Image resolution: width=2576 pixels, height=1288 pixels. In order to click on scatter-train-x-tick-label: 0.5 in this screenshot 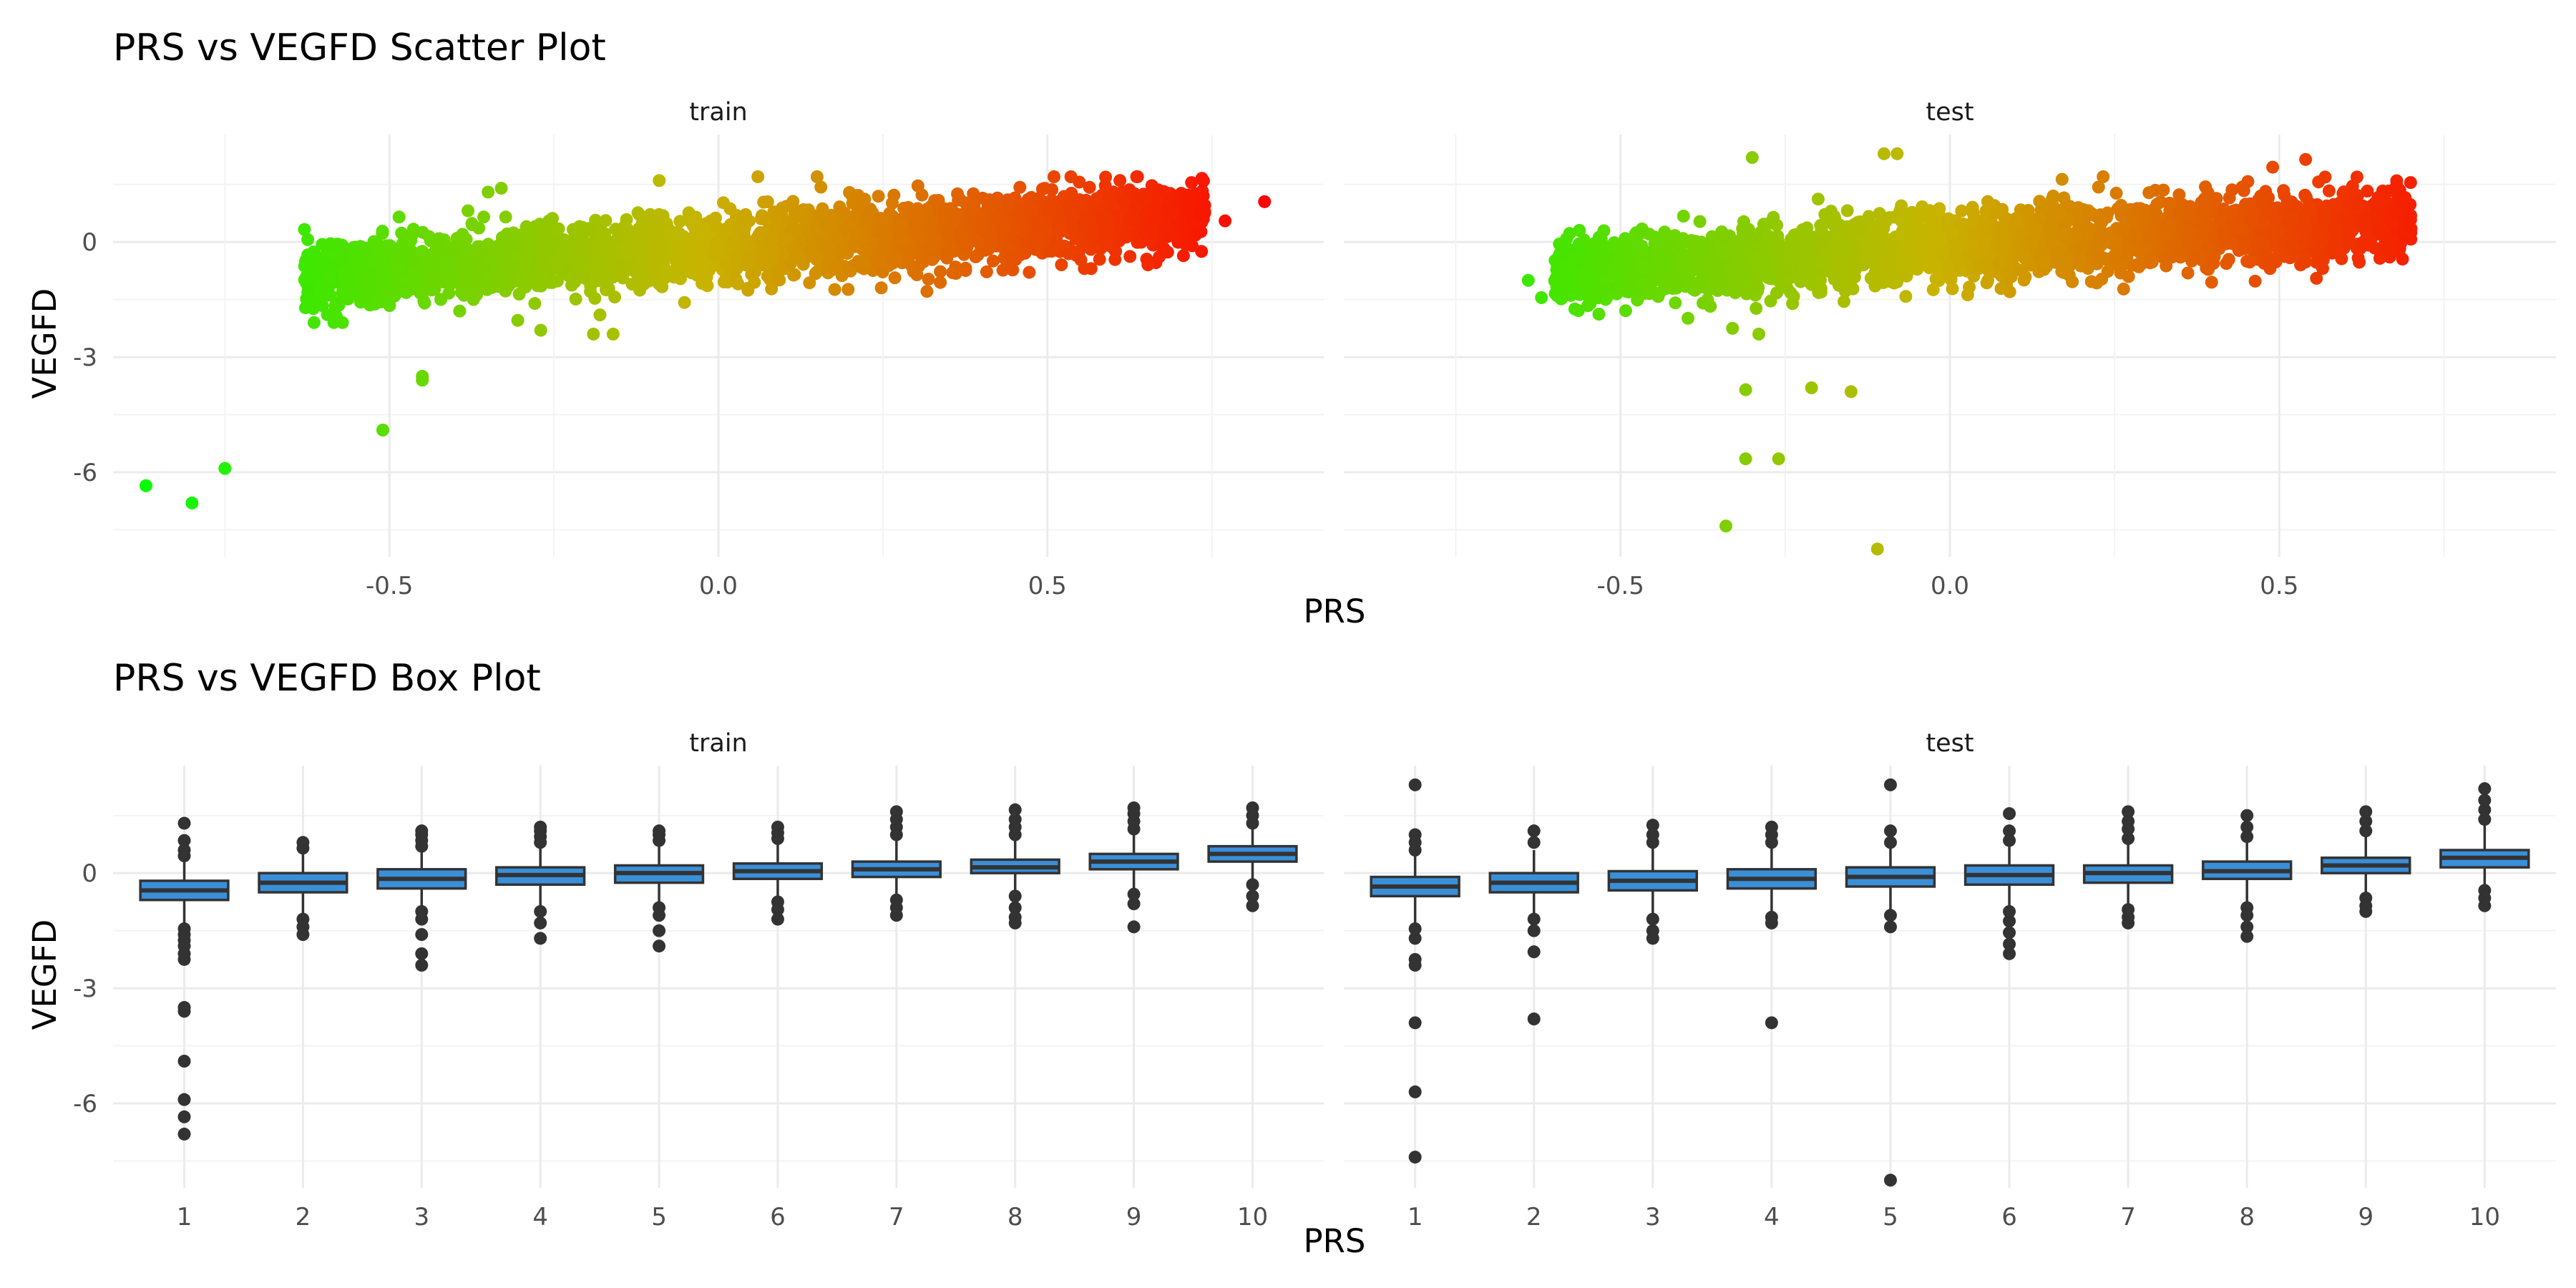, I will do `click(1047, 586)`.